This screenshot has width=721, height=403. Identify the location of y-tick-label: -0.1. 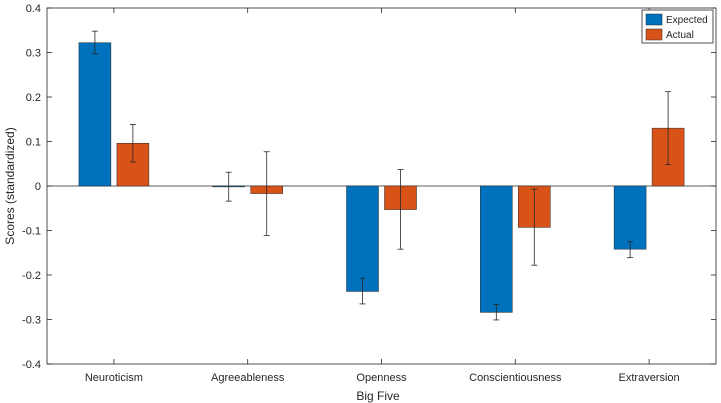
(31, 232).